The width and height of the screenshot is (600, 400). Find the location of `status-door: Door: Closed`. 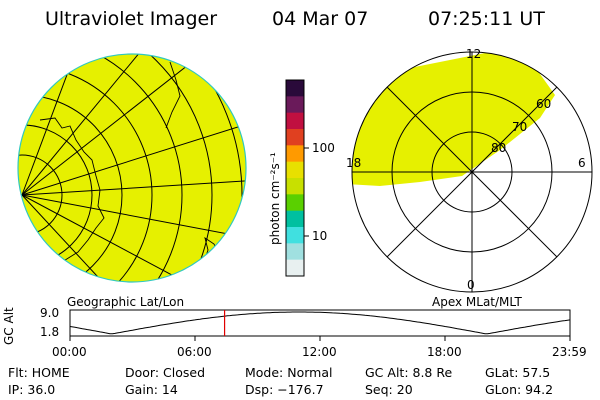

status-door: Door: Closed is located at coordinates (165, 372).